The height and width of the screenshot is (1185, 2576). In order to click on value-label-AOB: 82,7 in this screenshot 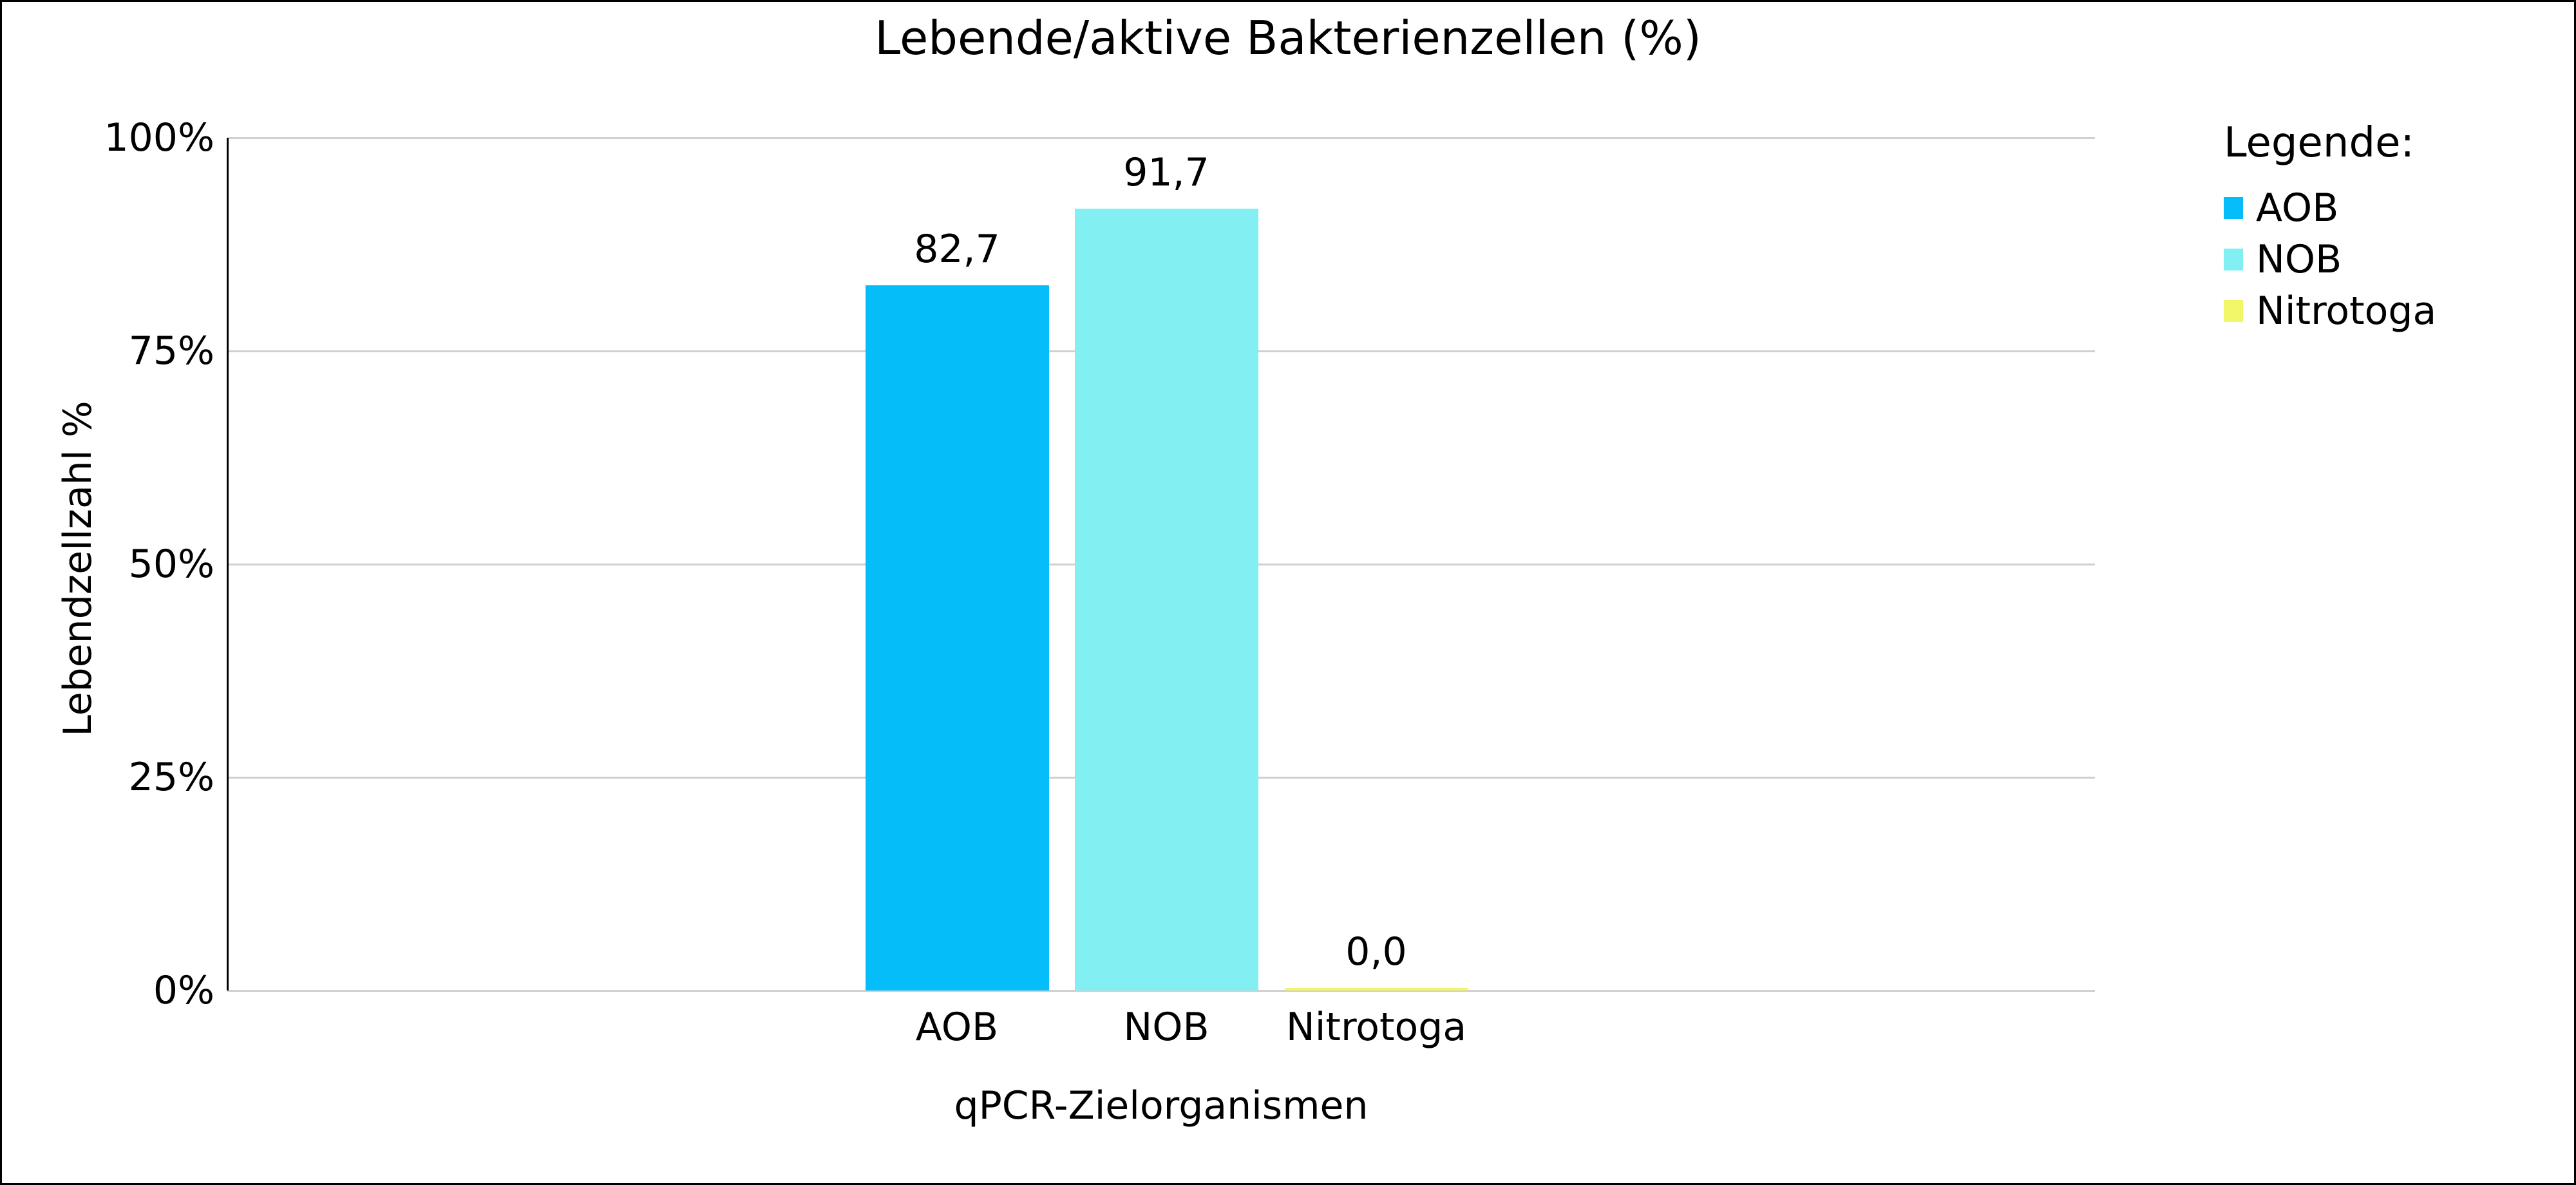, I will do `click(957, 249)`.